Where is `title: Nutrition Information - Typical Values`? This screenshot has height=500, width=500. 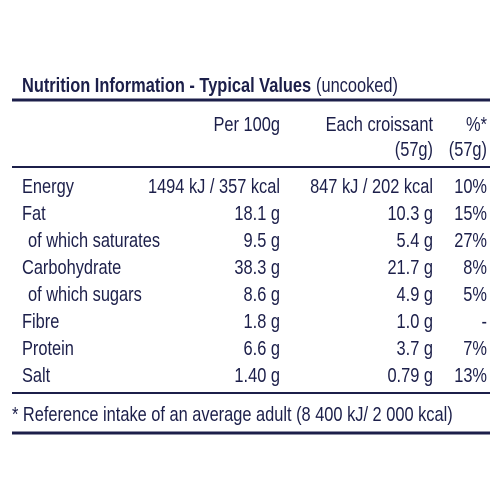 title: Nutrition Information - Typical Values is located at coordinates (166, 84).